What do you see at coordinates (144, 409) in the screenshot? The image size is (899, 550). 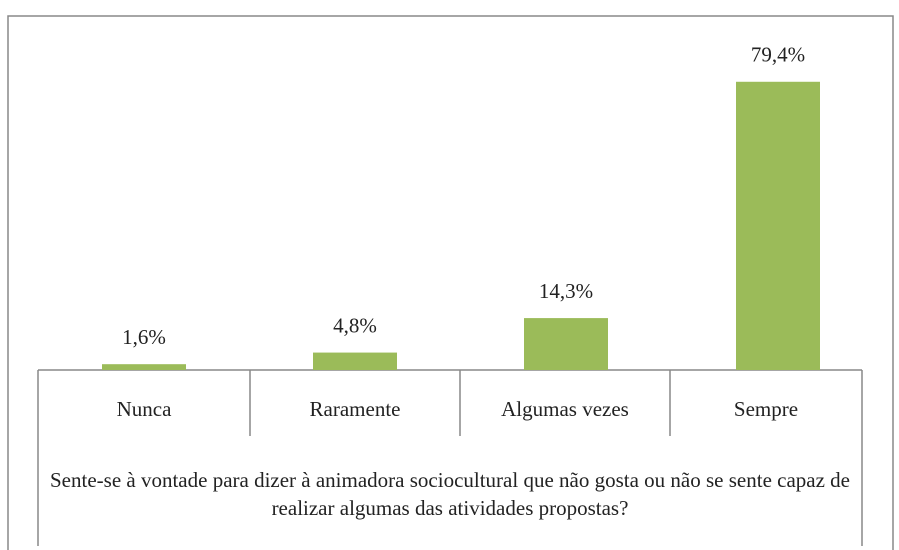 I see `x-tick-label: Nunca` at bounding box center [144, 409].